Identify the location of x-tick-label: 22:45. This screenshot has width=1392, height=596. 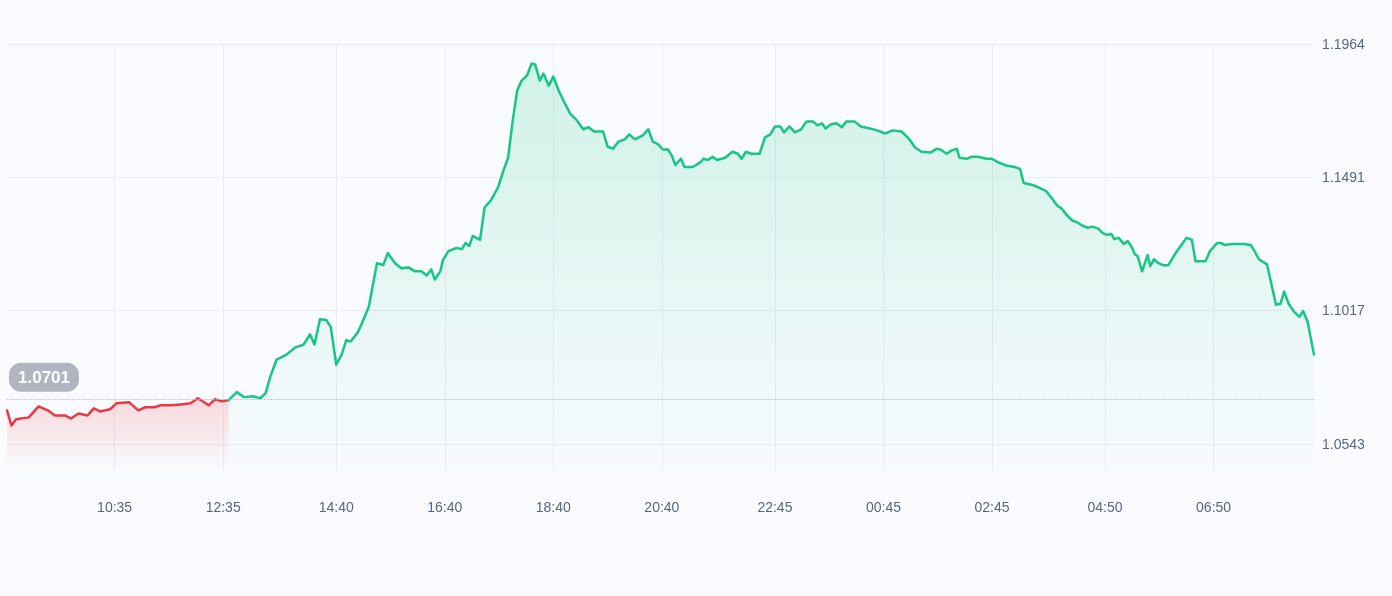
(775, 507).